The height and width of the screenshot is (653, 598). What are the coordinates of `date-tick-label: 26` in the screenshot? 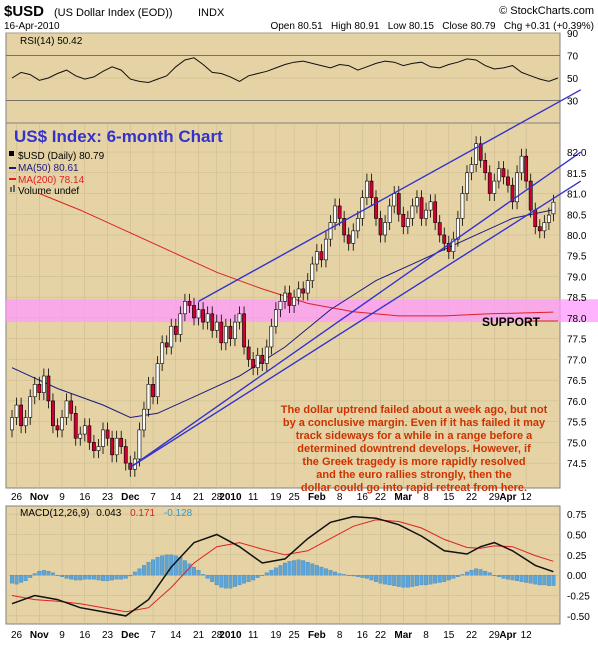 It's located at (17, 497).